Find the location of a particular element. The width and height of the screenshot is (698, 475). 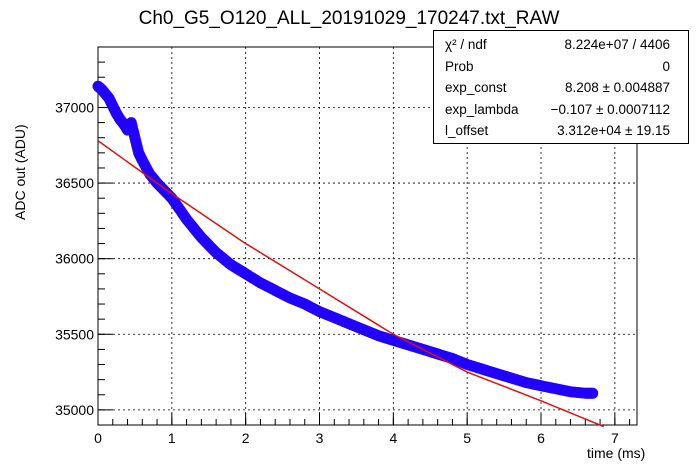

stats-row: l_offset 3.312e+04 ± 19.15 is located at coordinates (561, 131).